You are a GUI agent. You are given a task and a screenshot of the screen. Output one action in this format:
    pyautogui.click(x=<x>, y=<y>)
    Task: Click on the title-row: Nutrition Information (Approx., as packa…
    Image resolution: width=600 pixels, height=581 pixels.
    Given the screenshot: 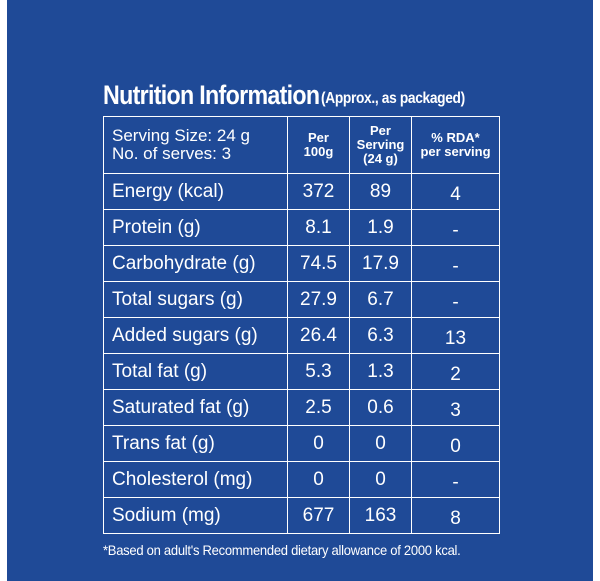 What is the action you would take?
    pyautogui.click(x=301, y=91)
    